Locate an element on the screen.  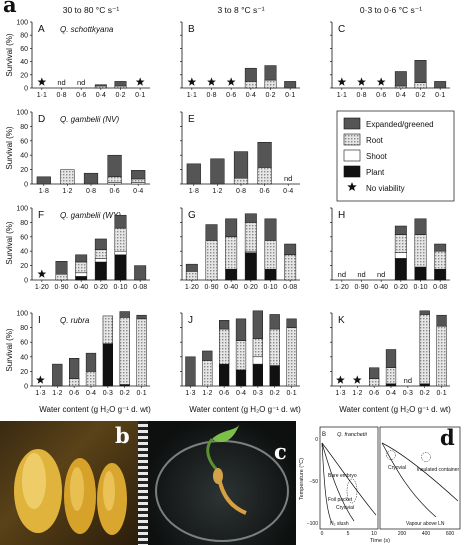
panel-letter: B is located at coordinates (191, 29).